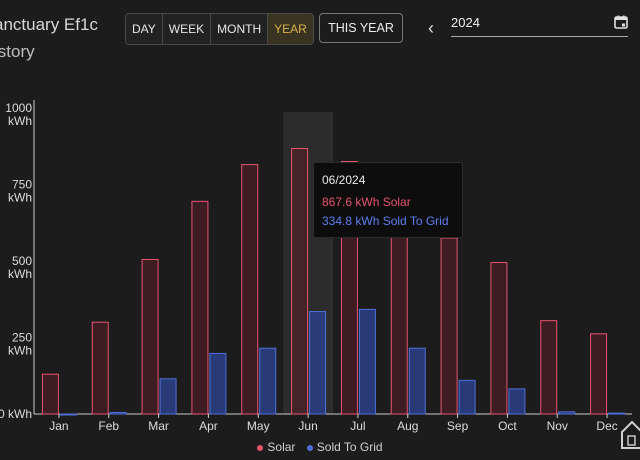 The width and height of the screenshot is (640, 460). Describe the element at coordinates (268, 381) in the screenshot. I see `grid-bar-may` at that location.